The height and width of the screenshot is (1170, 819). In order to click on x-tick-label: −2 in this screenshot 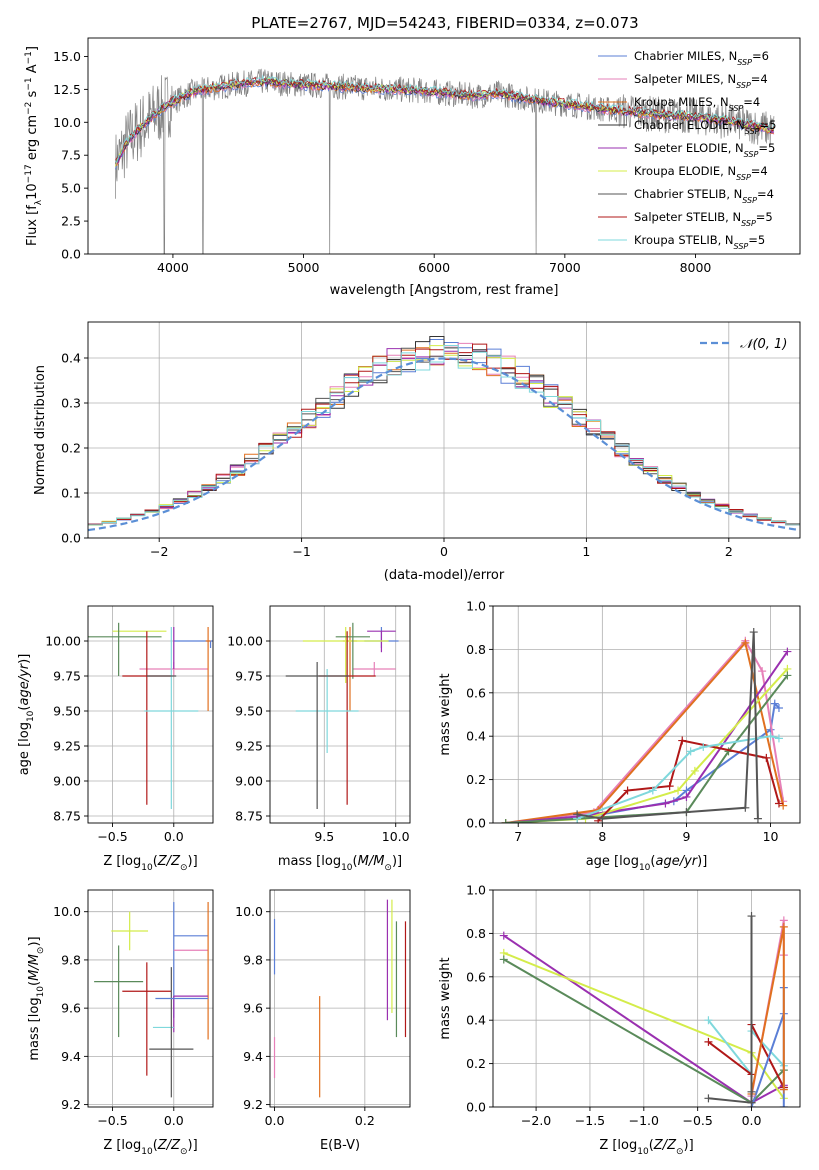, I will do `click(159, 551)`.